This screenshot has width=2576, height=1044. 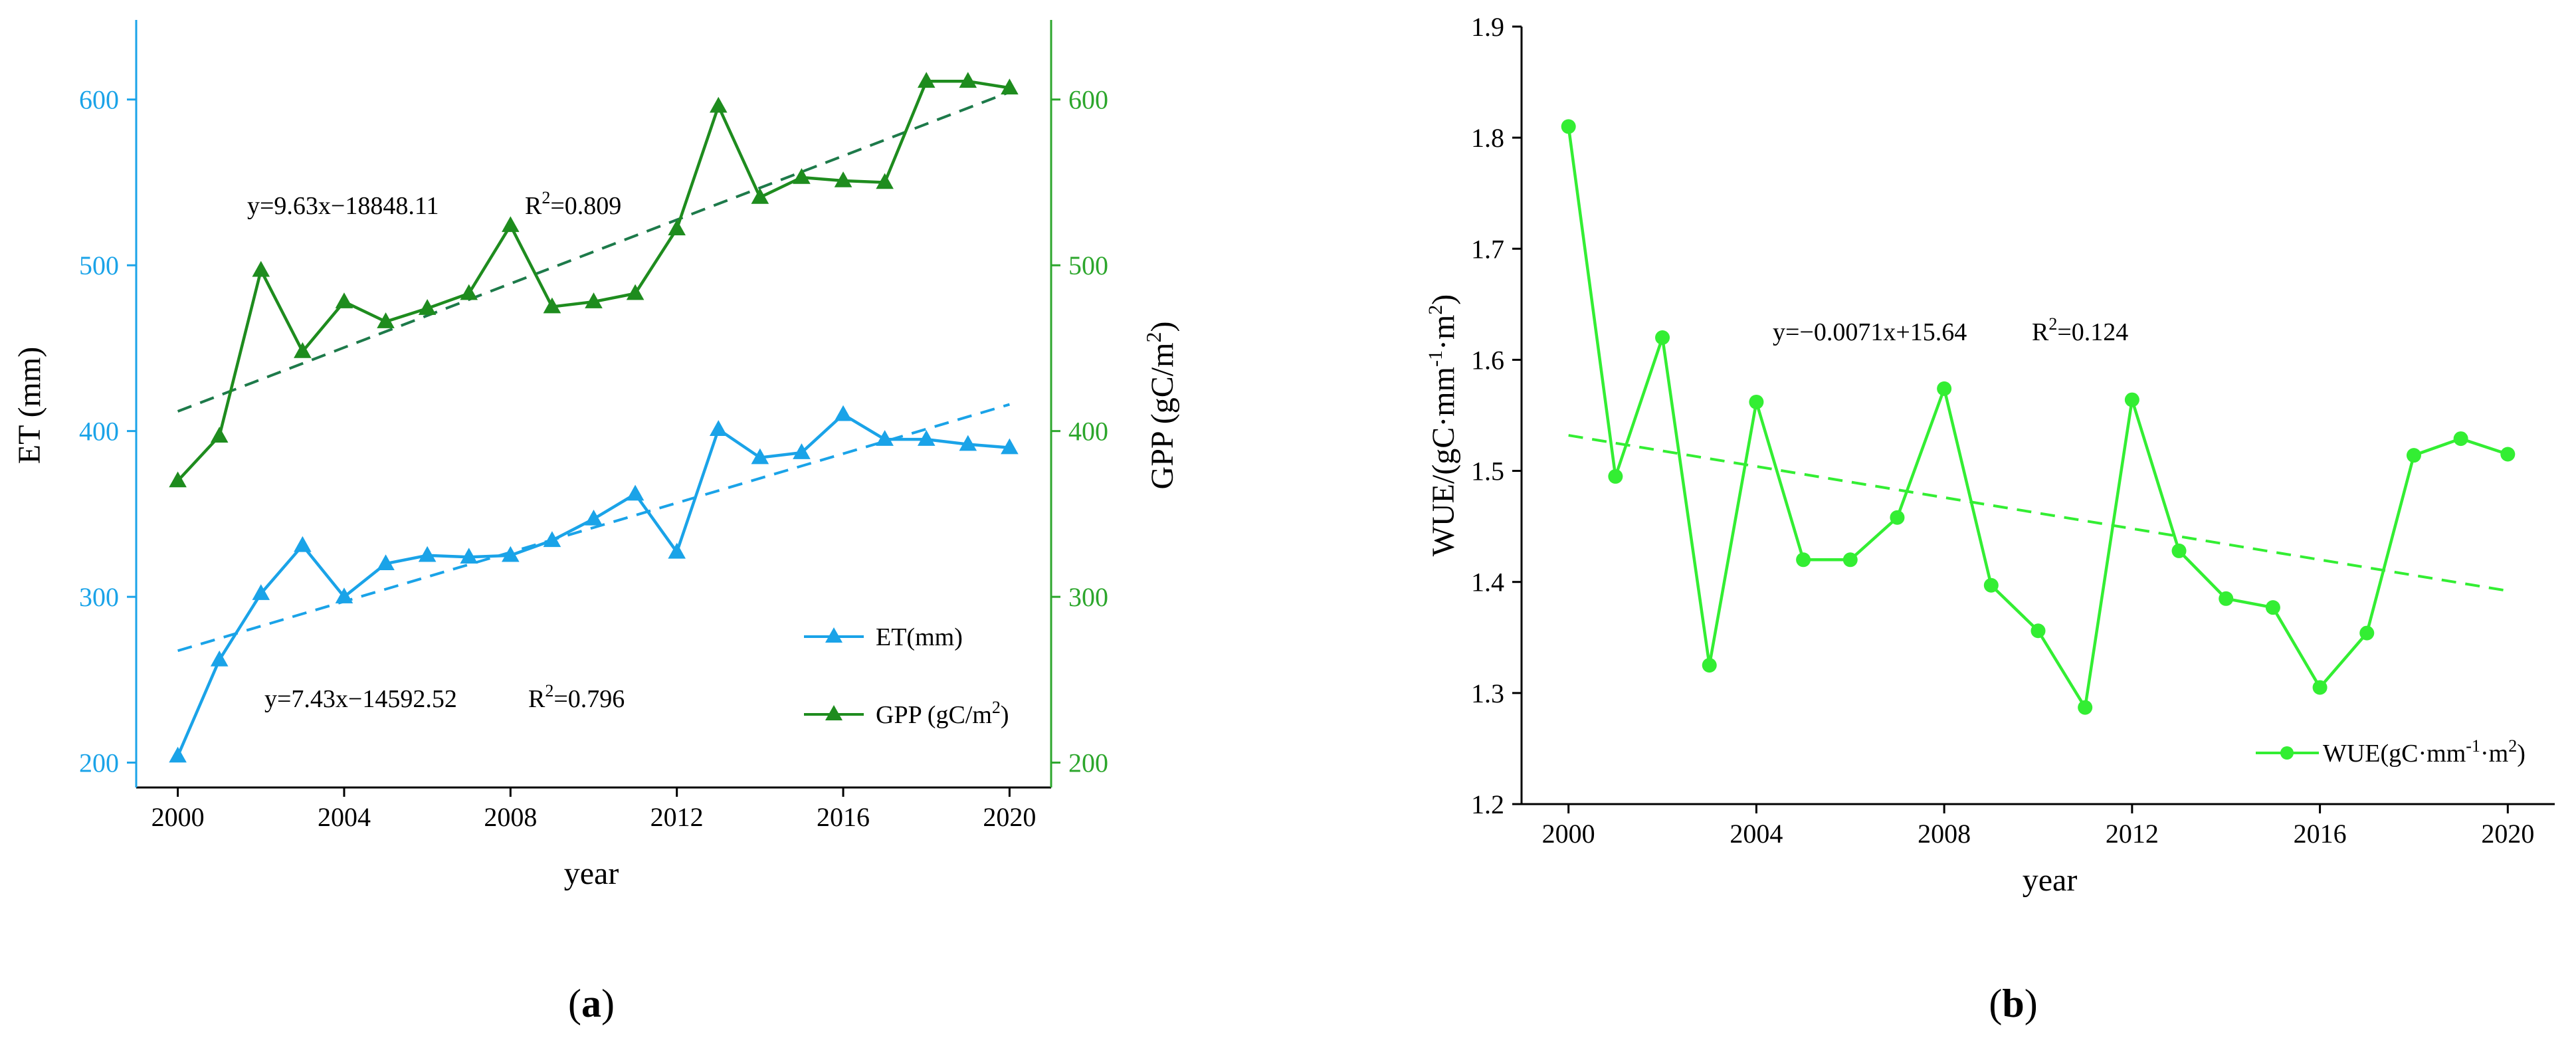 I want to click on panel-b-legend-mid: ·m, so click(x=2494, y=754).